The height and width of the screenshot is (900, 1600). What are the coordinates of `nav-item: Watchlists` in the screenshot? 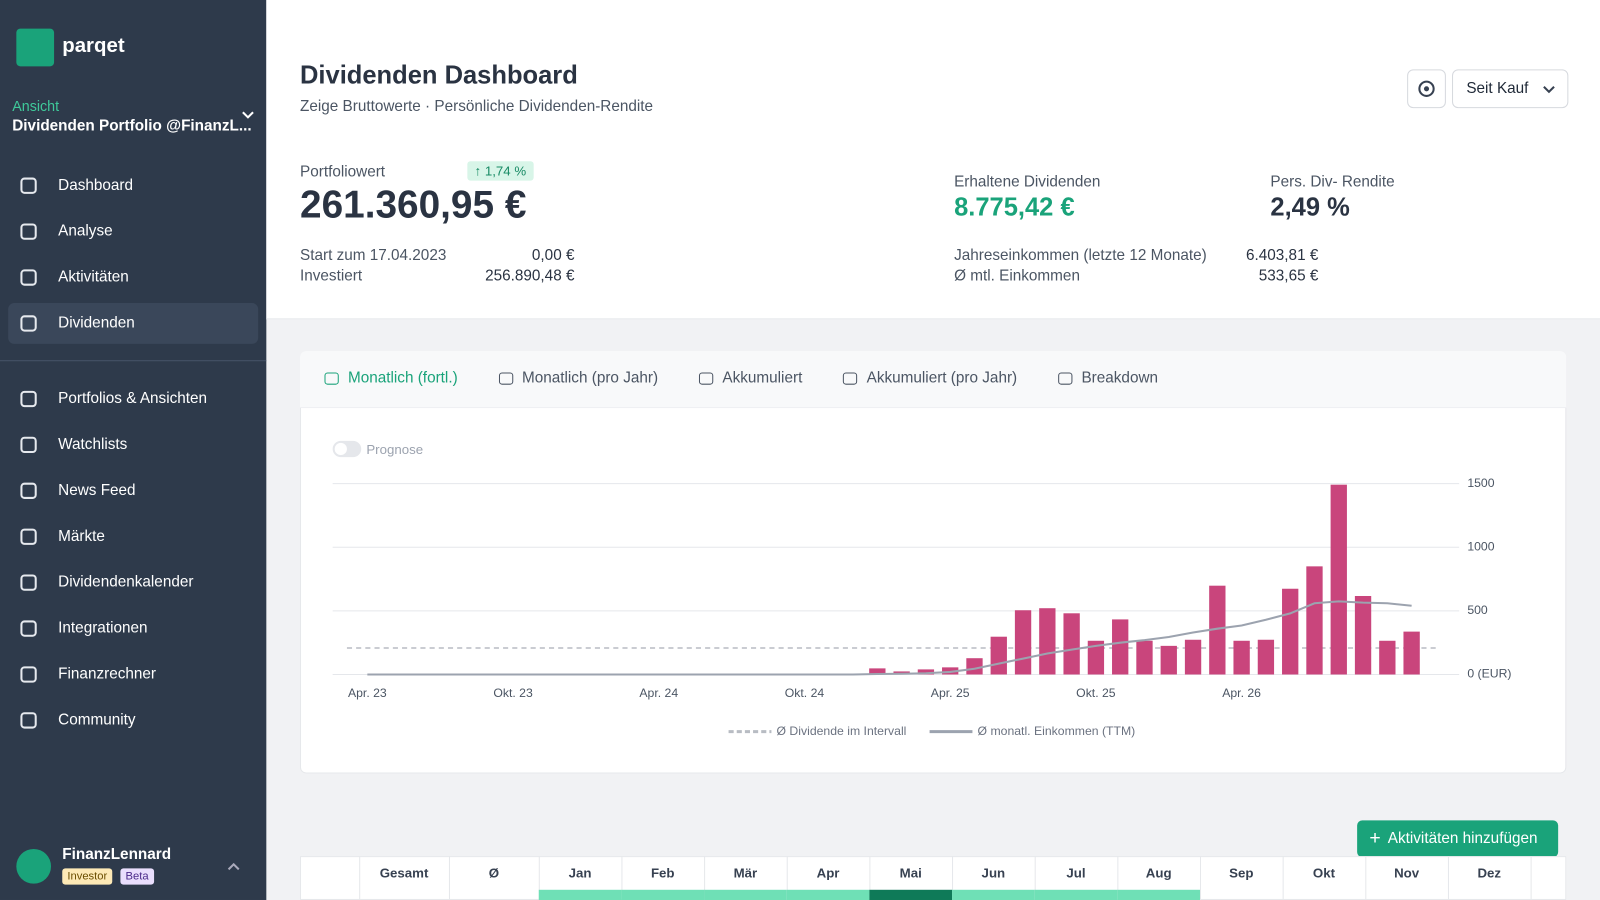 It's located at (133, 444).